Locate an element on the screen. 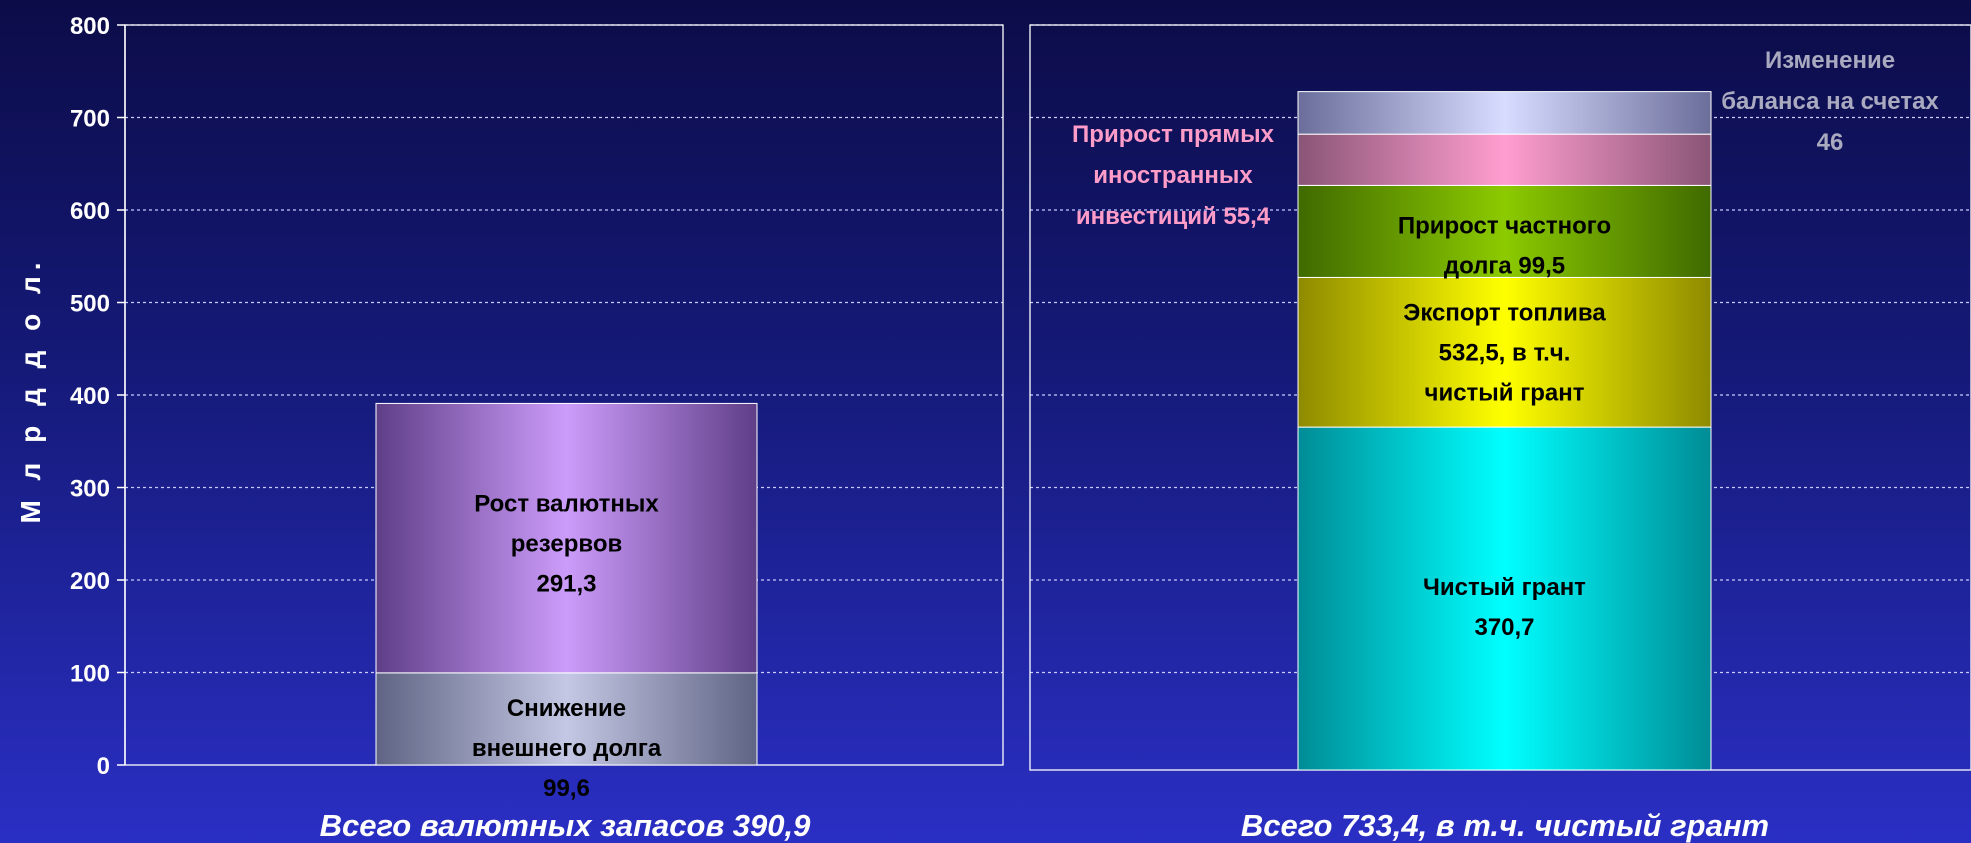 Image resolution: width=1971 pixels, height=843 pixels. y-tick-label: 200 is located at coordinates (90, 581).